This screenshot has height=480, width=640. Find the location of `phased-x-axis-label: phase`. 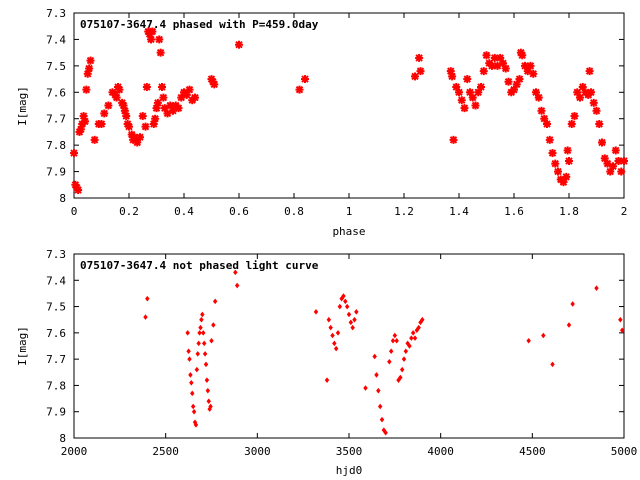

phased-x-axis-label: phase is located at coordinates (348, 231).